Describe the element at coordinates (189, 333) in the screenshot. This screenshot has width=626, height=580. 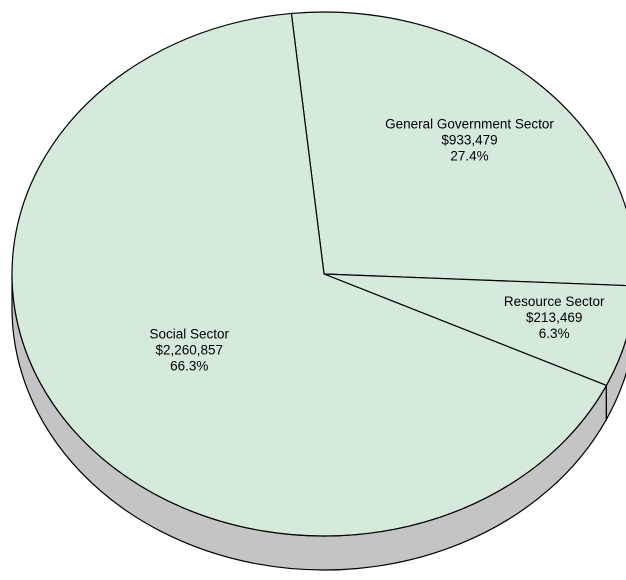
I see `slice-name: Social Sector` at that location.